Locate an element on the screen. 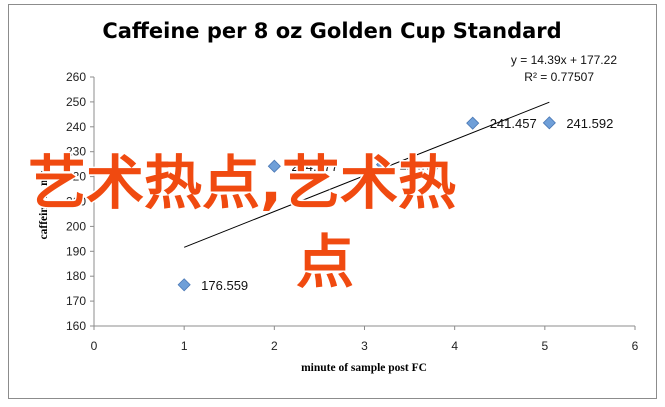  data-point-label: 224.177 is located at coordinates (314, 166).